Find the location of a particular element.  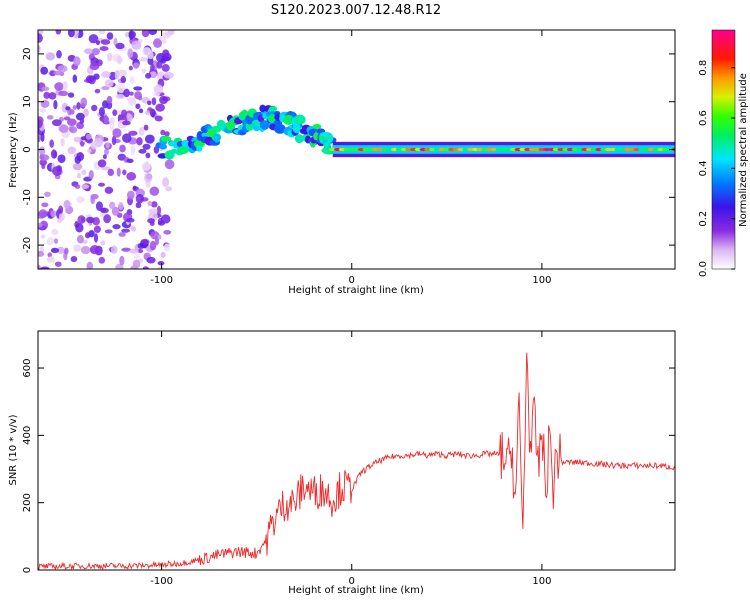

colorbar-label: Normalized spectral amplitude is located at coordinates (743, 150).